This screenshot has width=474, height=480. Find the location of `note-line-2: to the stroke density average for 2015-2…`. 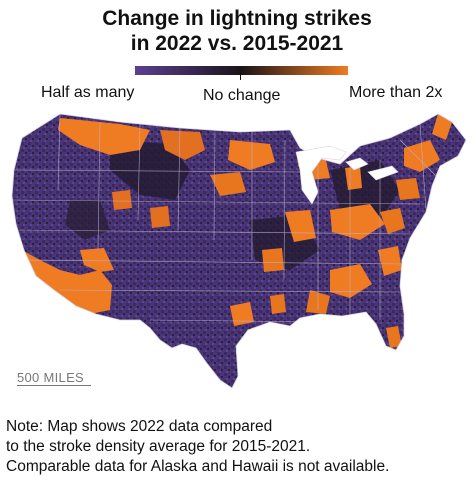

note-line-2: to the stroke density average for 2015-2… is located at coordinates (158, 446).